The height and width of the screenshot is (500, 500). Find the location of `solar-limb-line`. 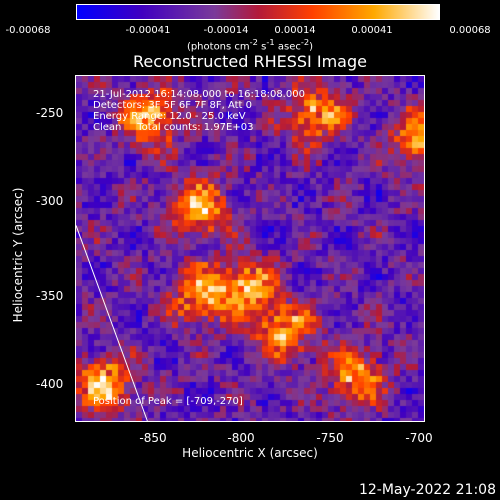

solar-limb-line is located at coordinates (112, 323).